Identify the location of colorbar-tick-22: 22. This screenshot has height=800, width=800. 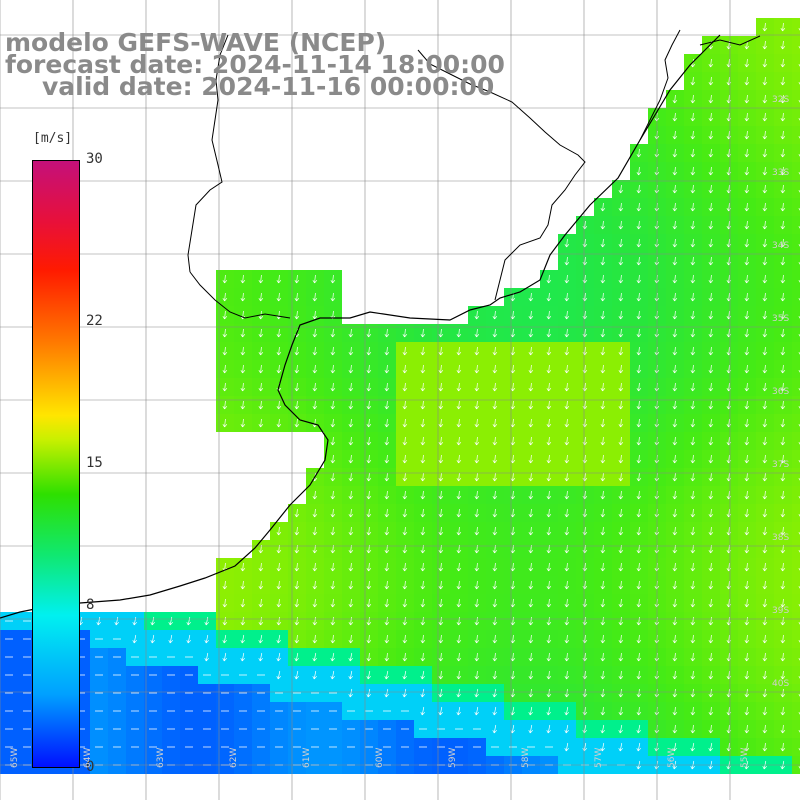
(94, 321).